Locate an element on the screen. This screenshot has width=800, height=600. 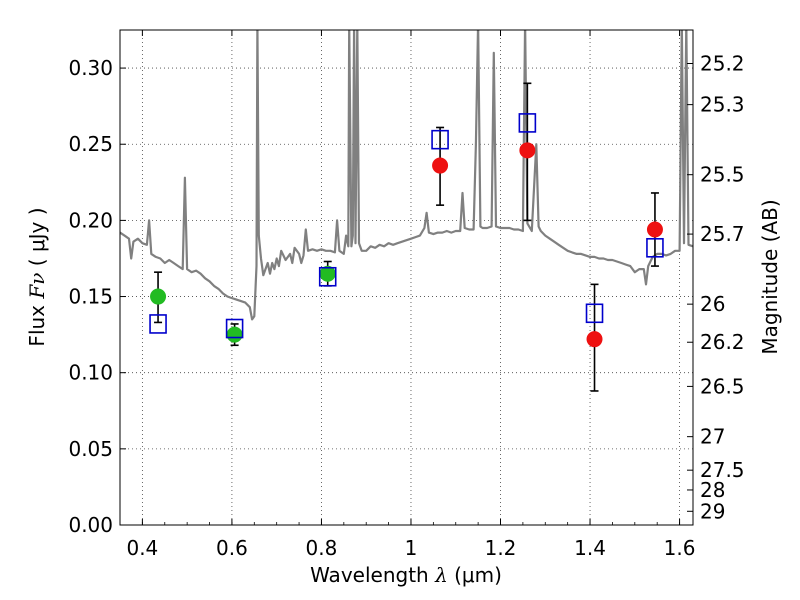
x-tick-label: 0.8 is located at coordinates (322, 548).